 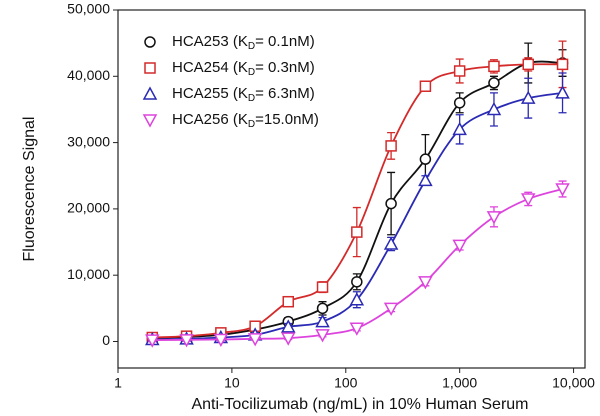 What do you see at coordinates (243, 68) in the screenshot?
I see `legend-label: HCA254 (KD= 0.3nM)` at bounding box center [243, 68].